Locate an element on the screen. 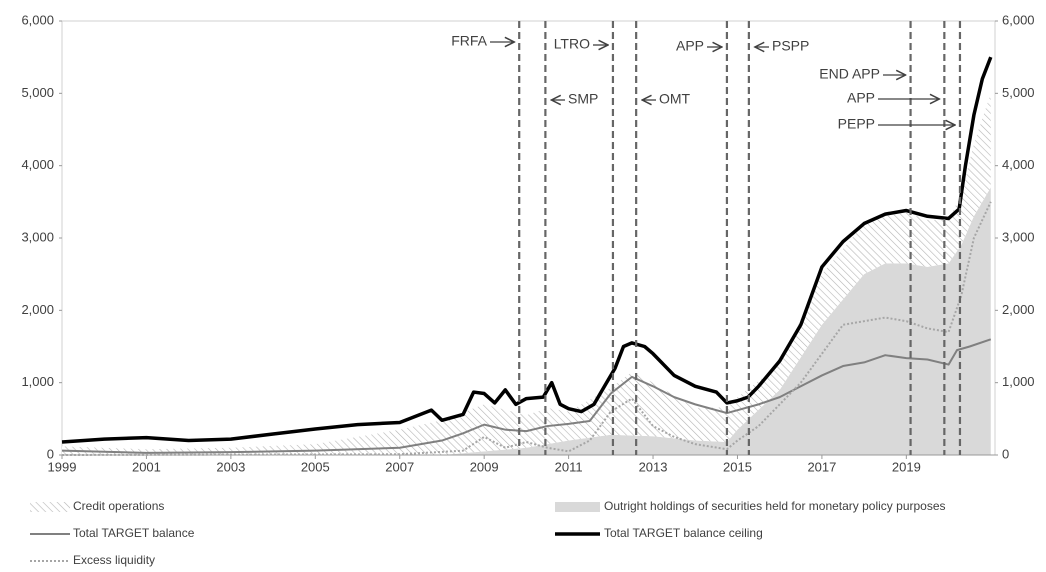 Image resolution: width=1046 pixels, height=572 pixels. x-tick-label: 2013 is located at coordinates (653, 466).